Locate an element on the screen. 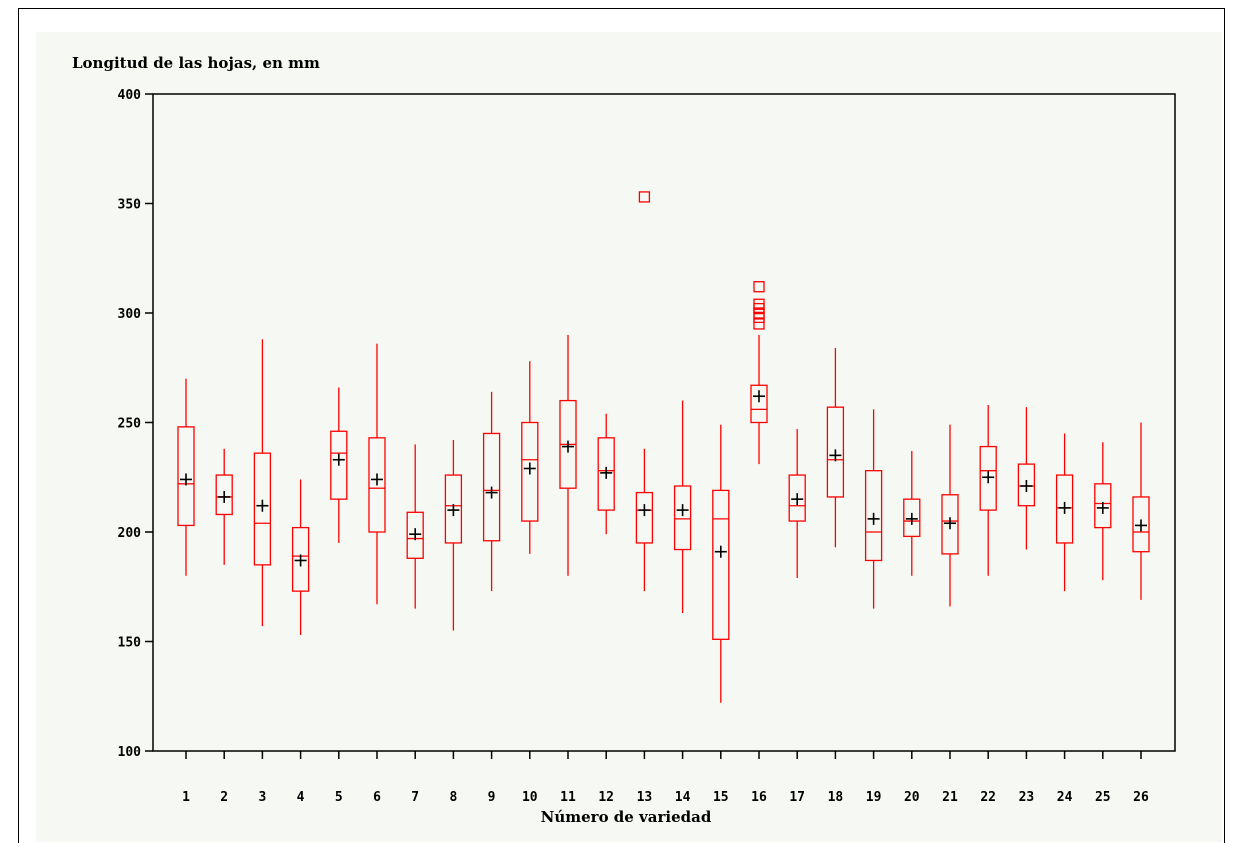  x-tick-label-7: 7 is located at coordinates (415, 797).